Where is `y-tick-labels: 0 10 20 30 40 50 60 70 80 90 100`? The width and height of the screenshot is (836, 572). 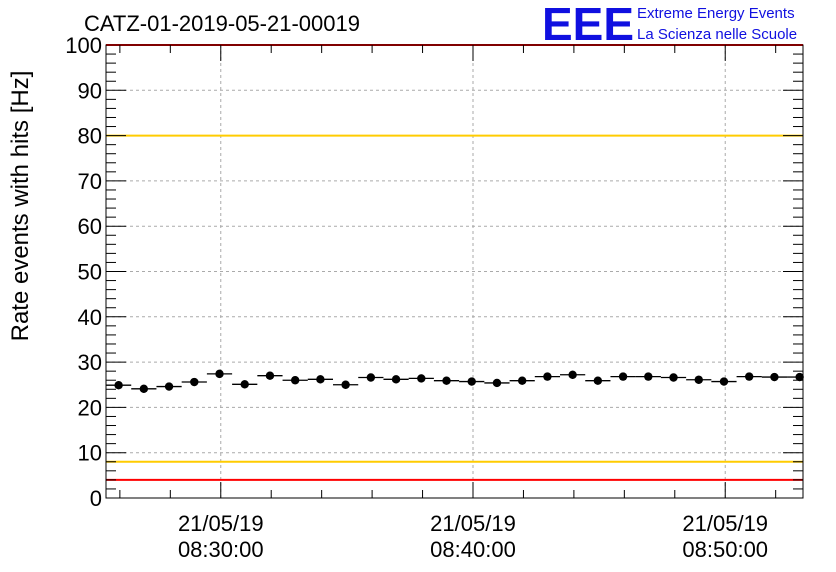
y-tick-labels: 0 10 20 30 40 50 60 70 80 90 100 is located at coordinates (83, 272).